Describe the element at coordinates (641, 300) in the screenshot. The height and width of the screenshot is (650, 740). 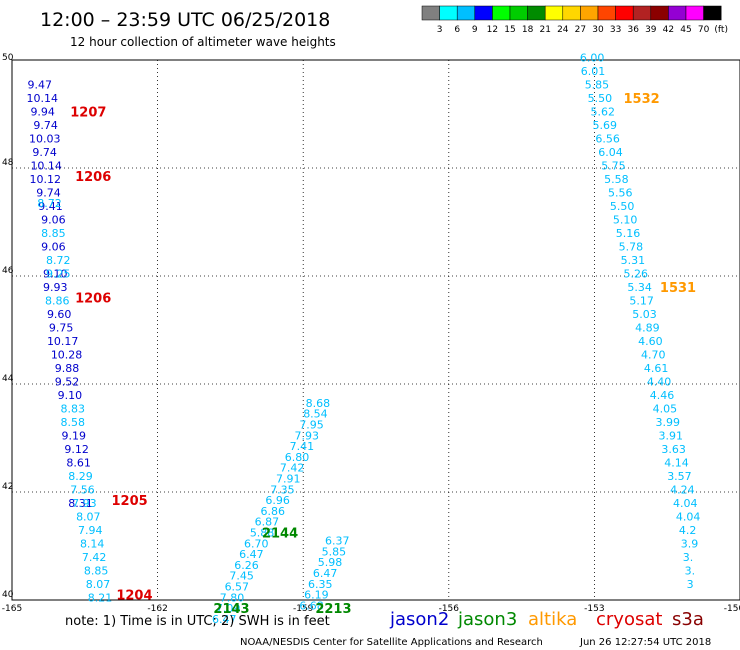
I see `wave-height-label: 5.17` at that location.